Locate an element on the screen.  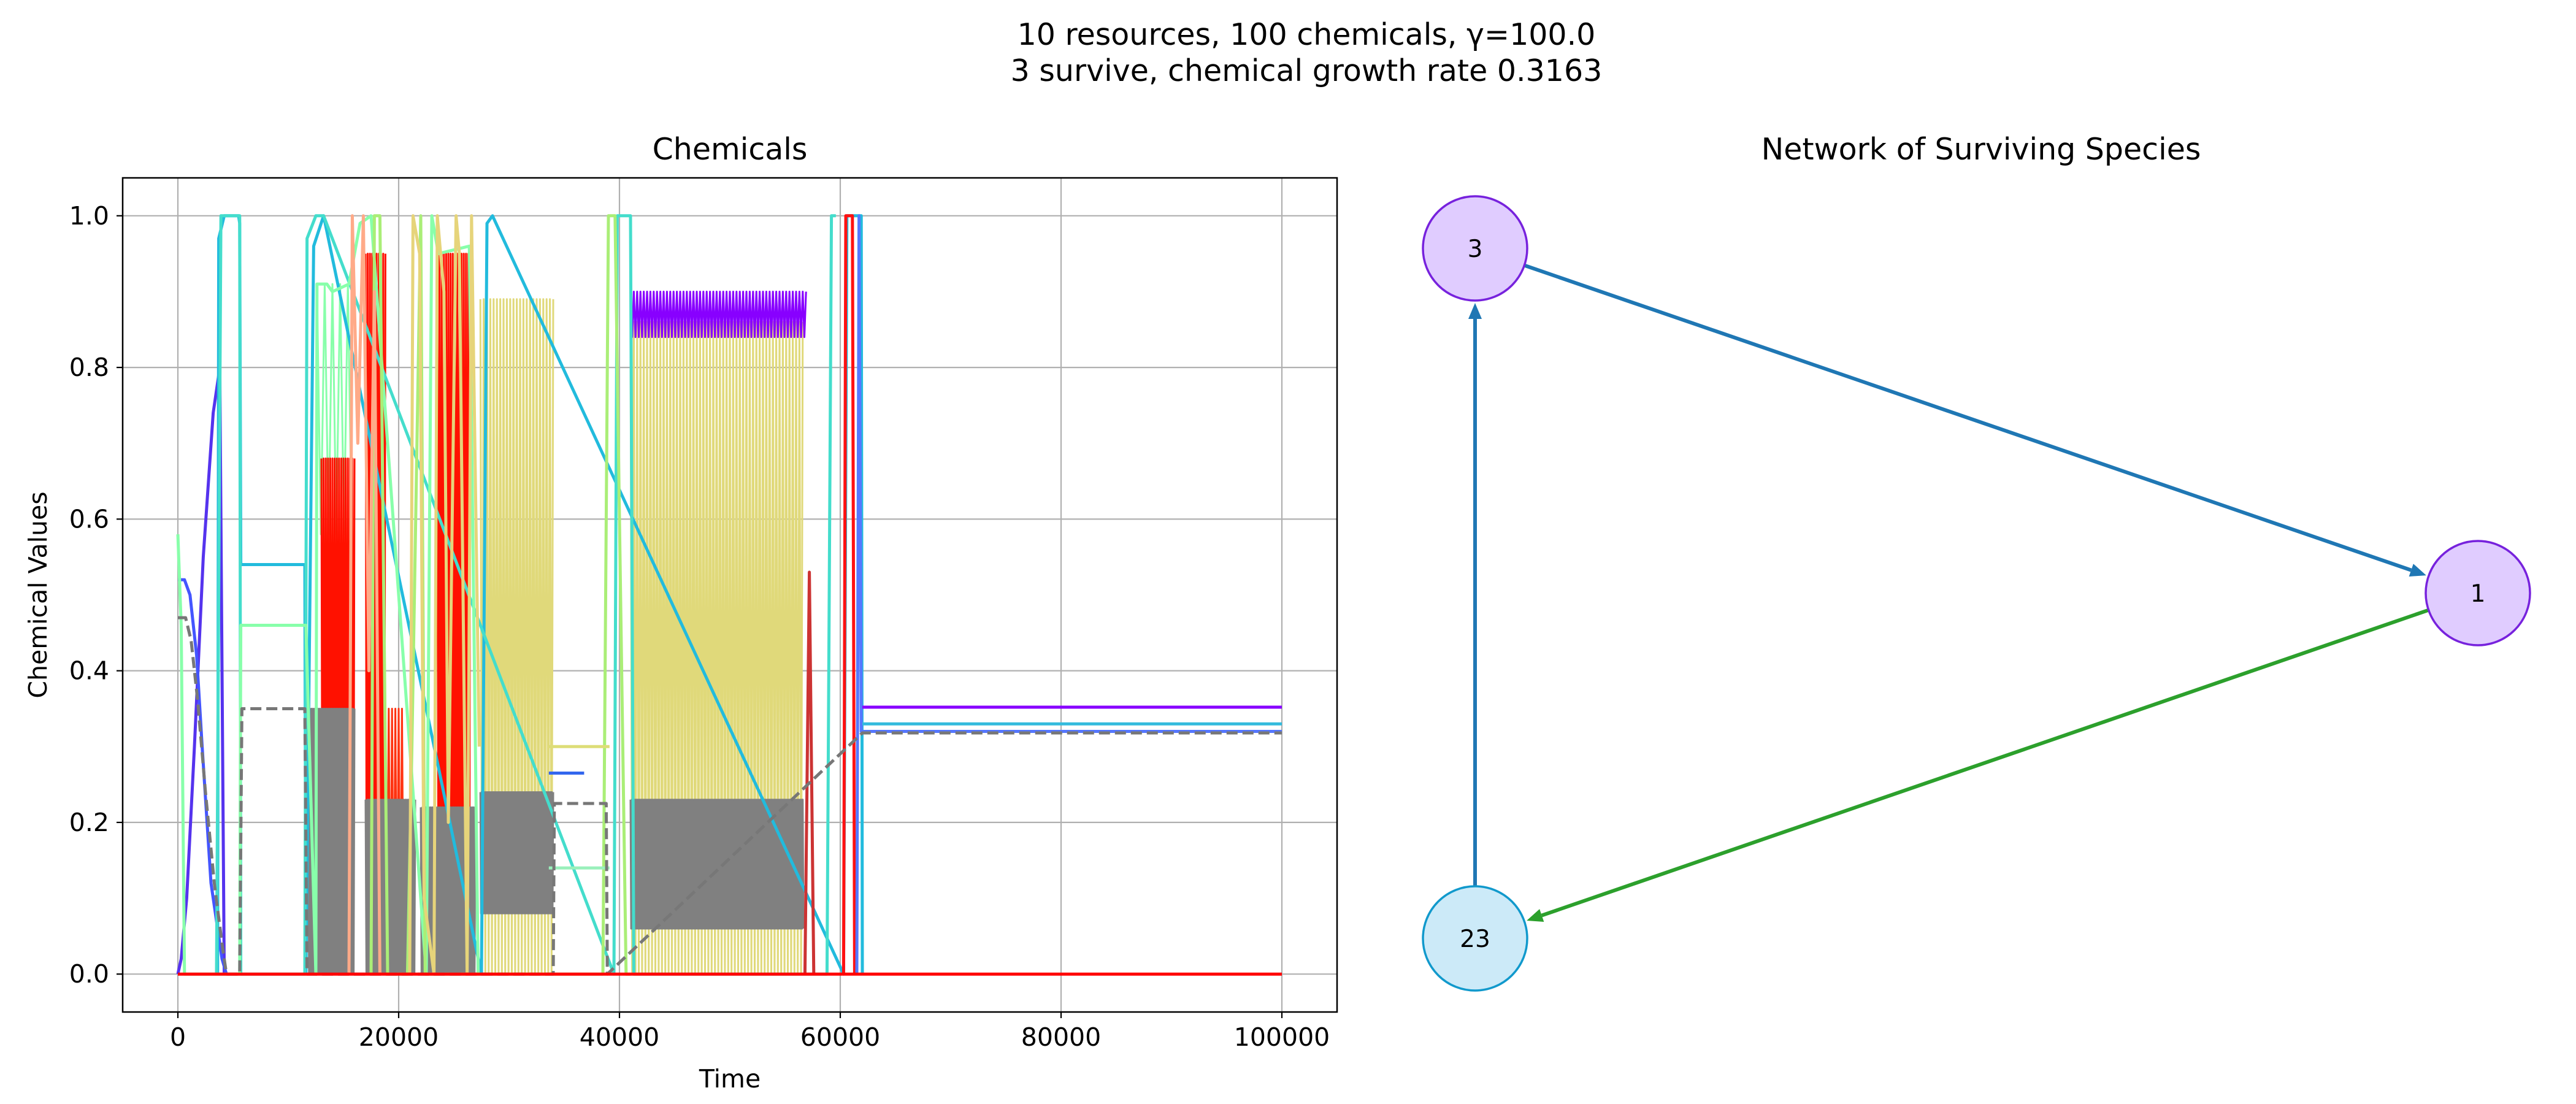
network-node-label: 1 is located at coordinates (2478, 594).